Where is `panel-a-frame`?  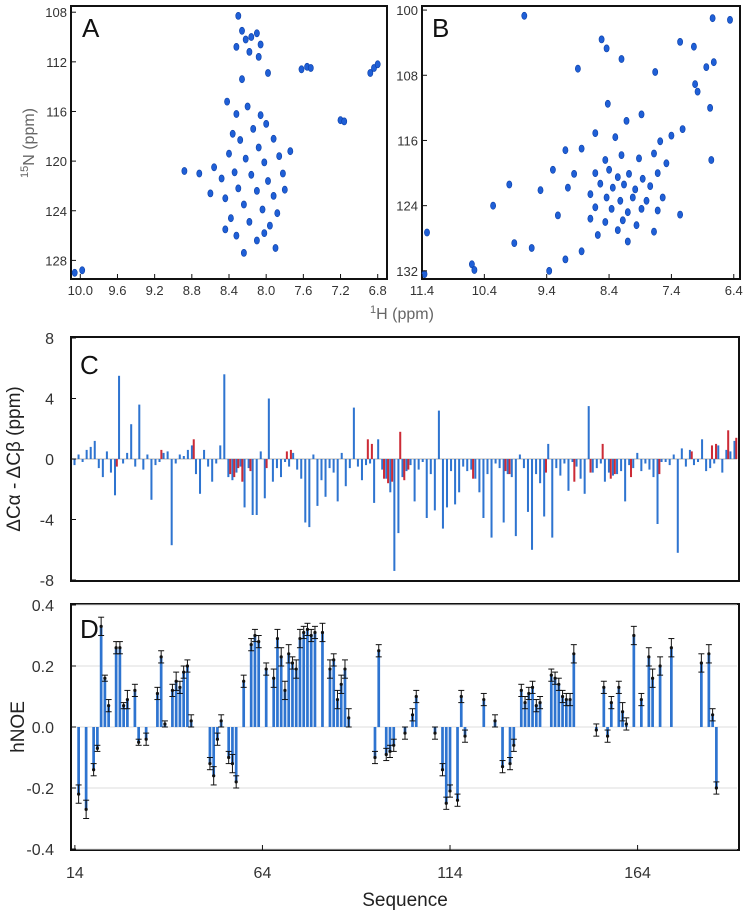
panel-a-frame is located at coordinates (229, 142).